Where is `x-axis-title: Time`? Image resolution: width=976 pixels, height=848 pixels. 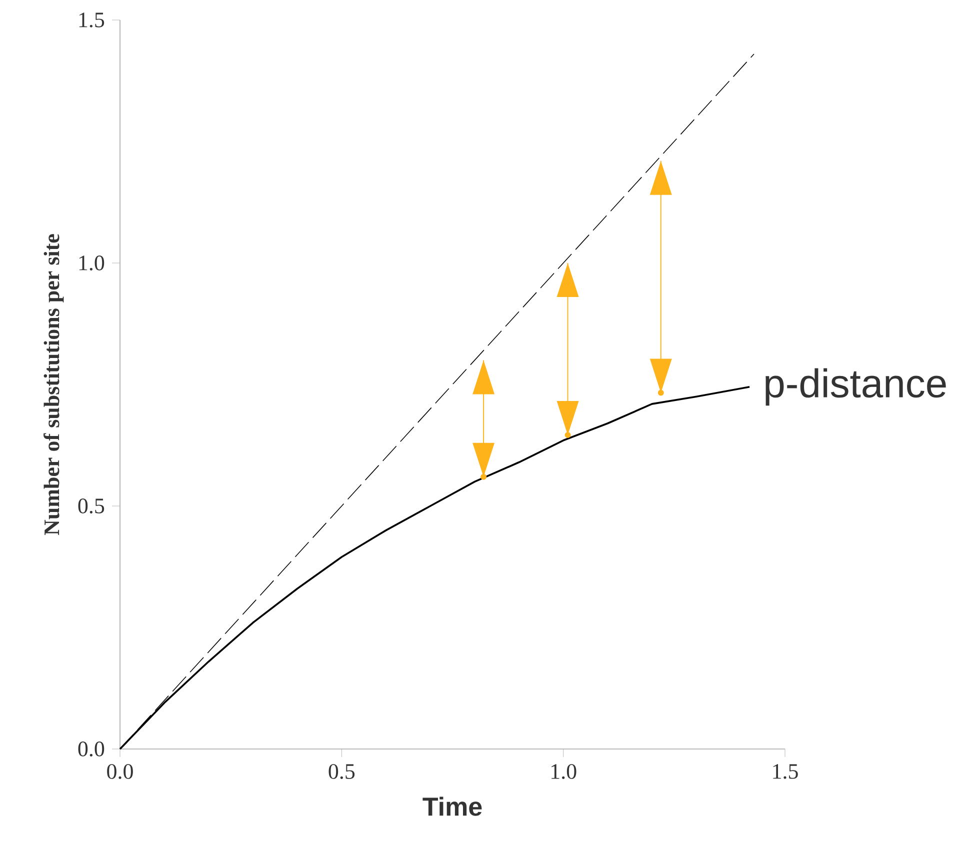 x-axis-title: Time is located at coordinates (452, 806).